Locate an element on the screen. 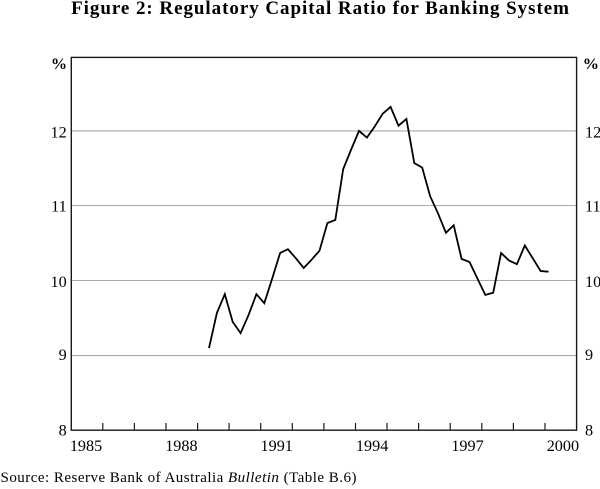 This screenshot has width=600, height=489. svg-text: 1991 is located at coordinates (277, 446).